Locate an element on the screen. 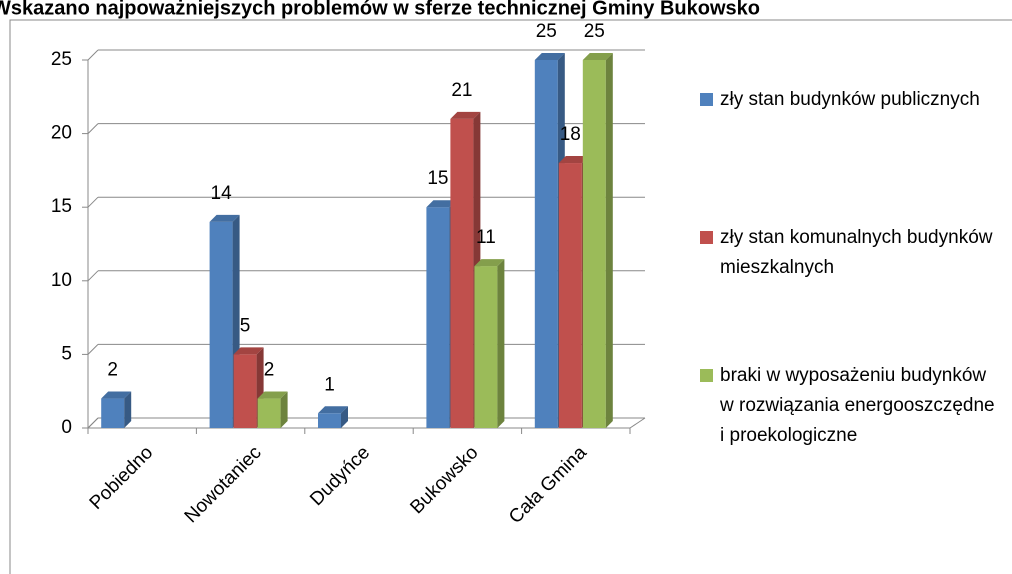 The image size is (1012, 574). y-tick-label: 15 is located at coordinates (61, 206).